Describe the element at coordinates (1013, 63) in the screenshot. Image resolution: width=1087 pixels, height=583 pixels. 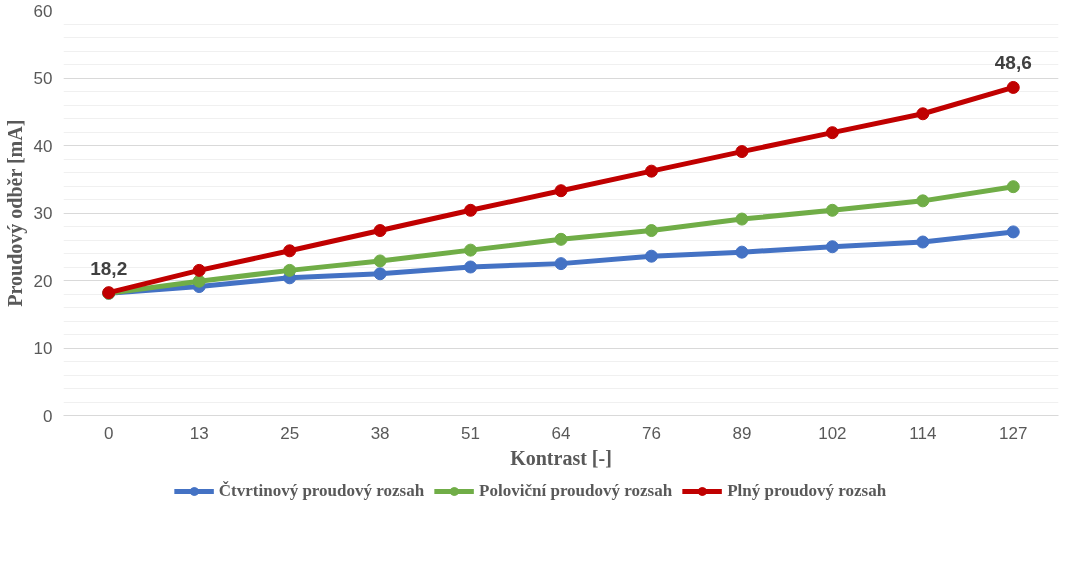
I see `data-label: 48,6` at that location.